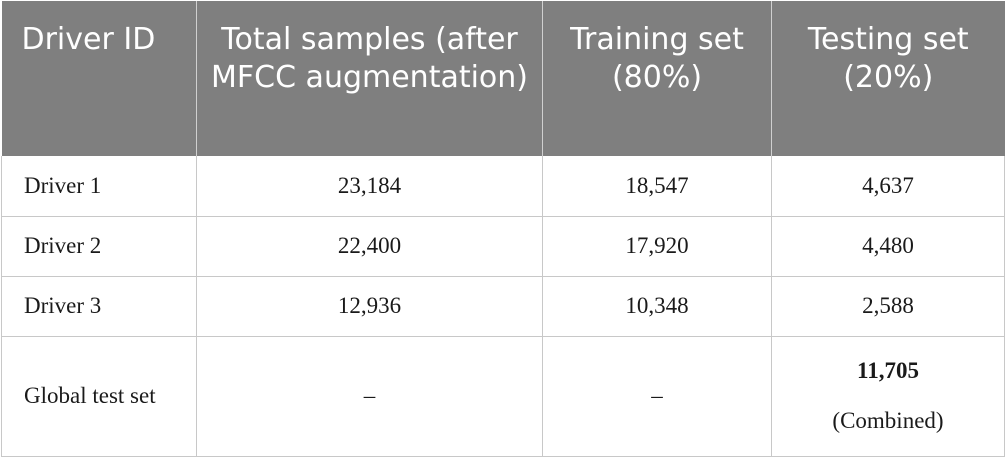 Image resolution: width=1005 pixels, height=470 pixels. I want to click on header-driver-id: Driver ID, so click(99, 78).